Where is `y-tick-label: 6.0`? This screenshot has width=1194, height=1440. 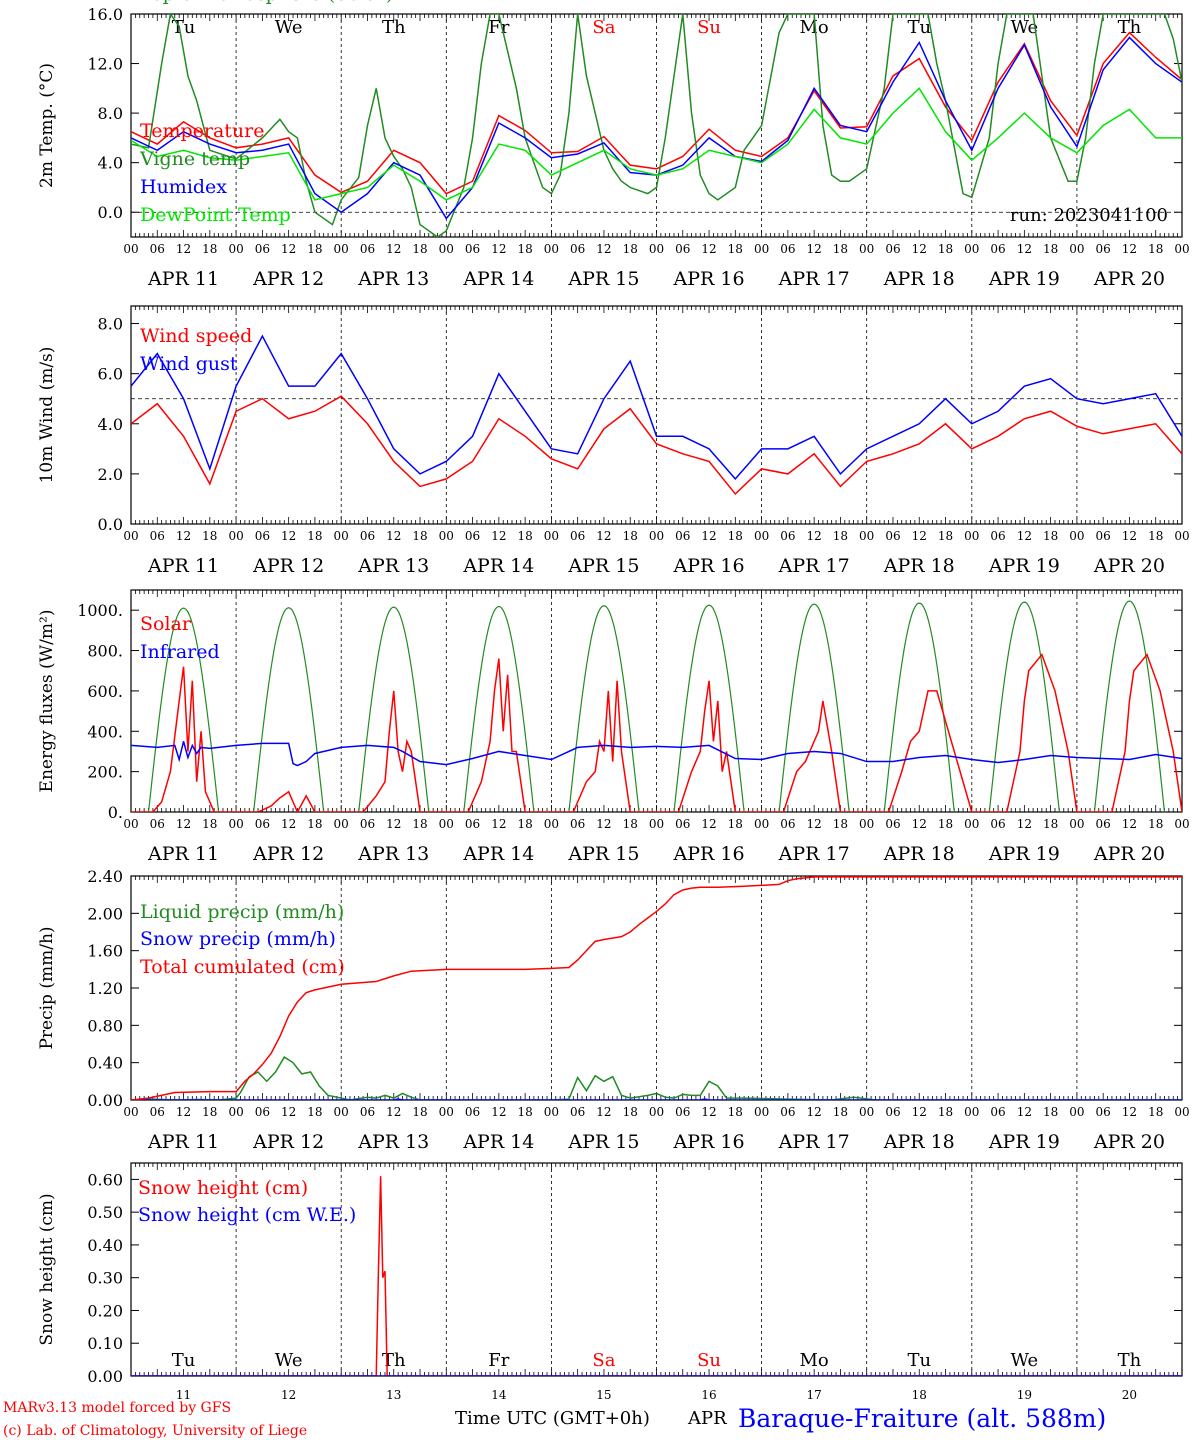 y-tick-label: 6.0 is located at coordinates (110, 374).